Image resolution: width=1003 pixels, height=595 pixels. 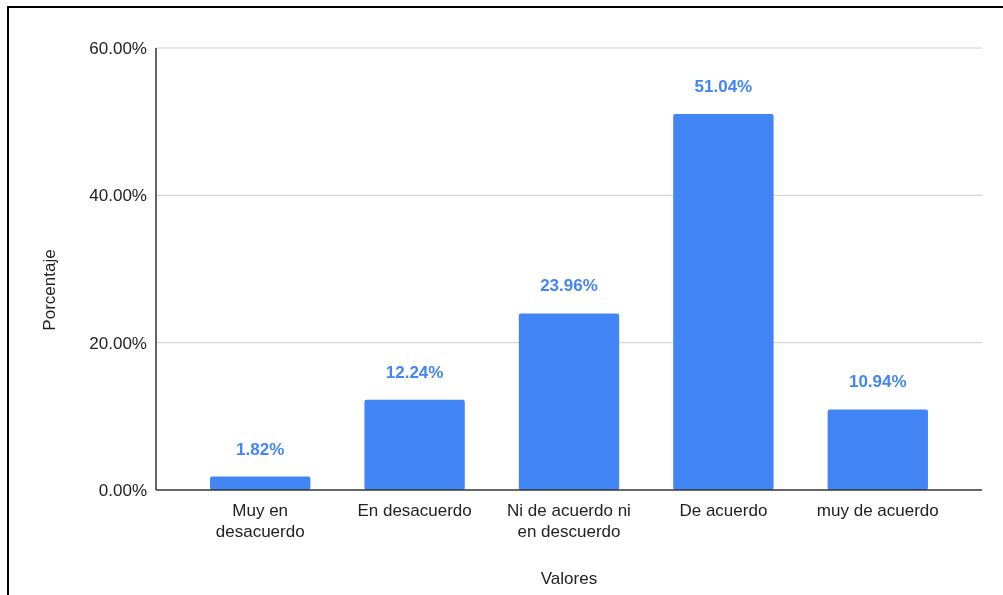 What do you see at coordinates (877, 382) in the screenshot?
I see `data-label: 10.94%` at bounding box center [877, 382].